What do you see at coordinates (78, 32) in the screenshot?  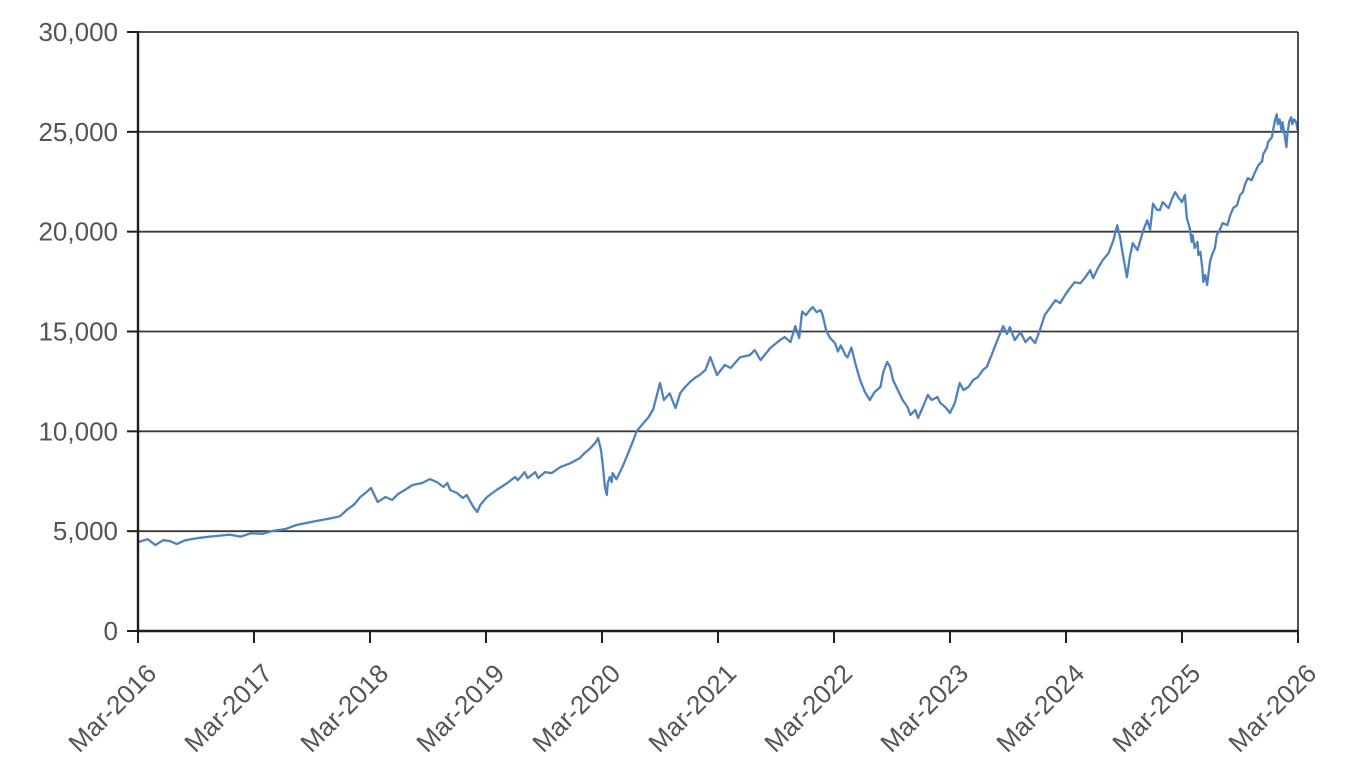 I see `y-tick-label: 30,000` at bounding box center [78, 32].